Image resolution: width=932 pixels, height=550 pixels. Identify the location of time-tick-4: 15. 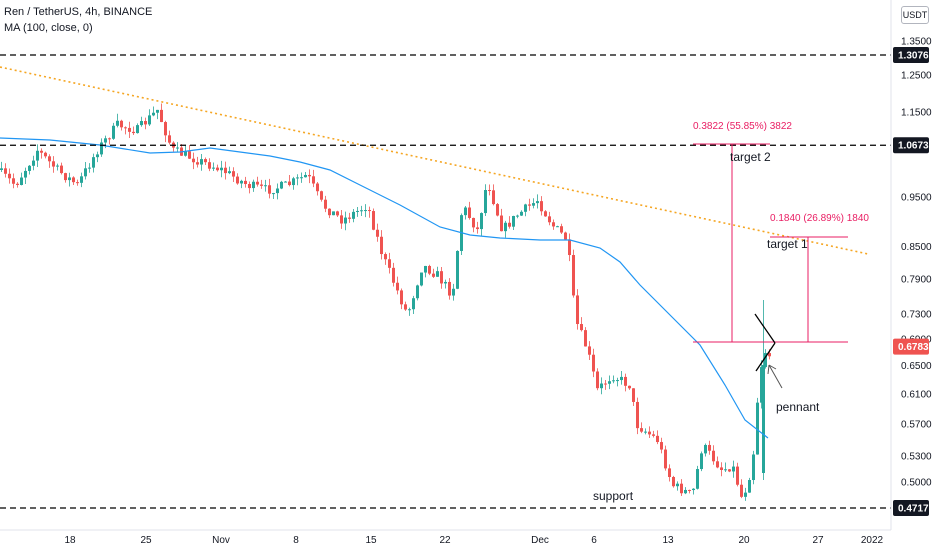
(371, 540).